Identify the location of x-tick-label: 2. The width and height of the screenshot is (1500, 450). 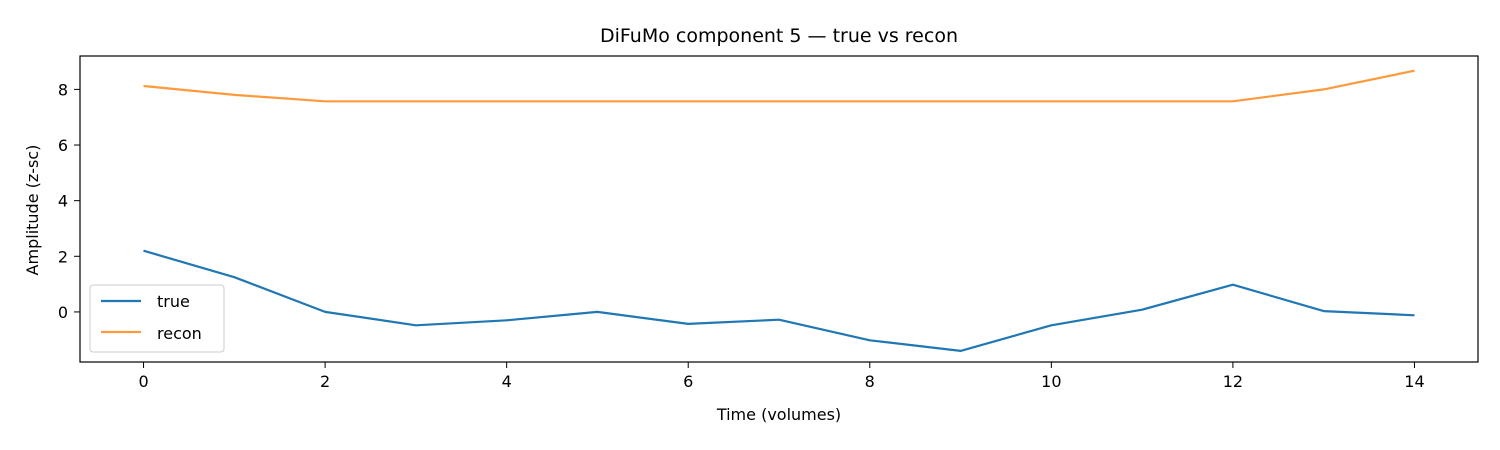
(325, 381).